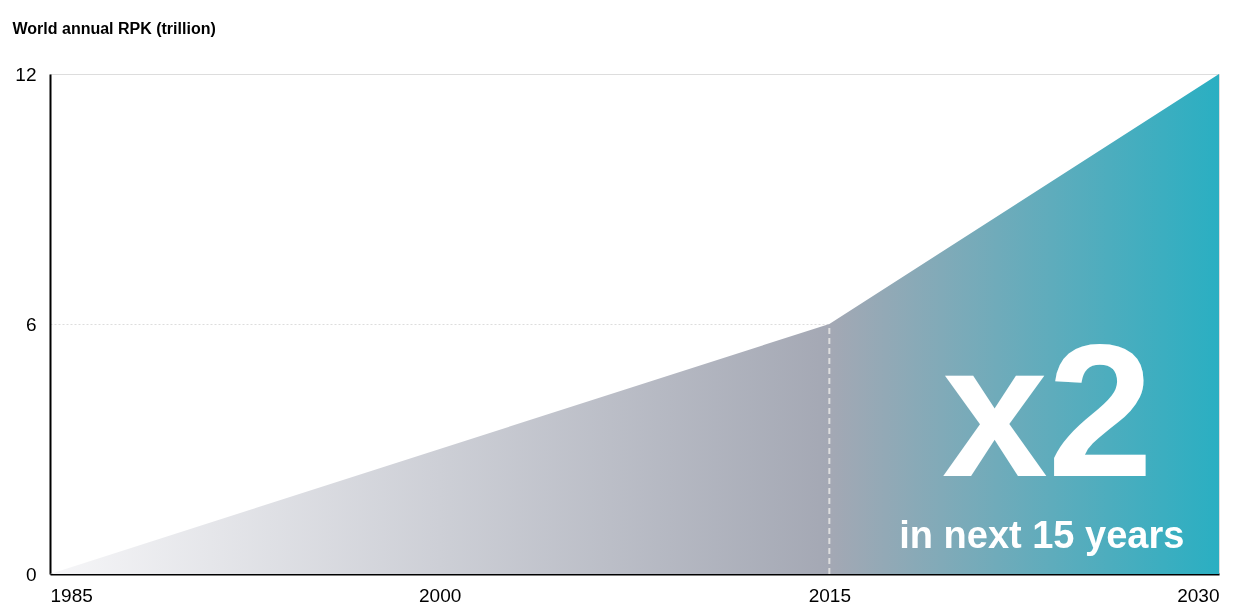 The height and width of the screenshot is (613, 1247). What do you see at coordinates (829, 595) in the screenshot?
I see `x-tick-label: 2015` at bounding box center [829, 595].